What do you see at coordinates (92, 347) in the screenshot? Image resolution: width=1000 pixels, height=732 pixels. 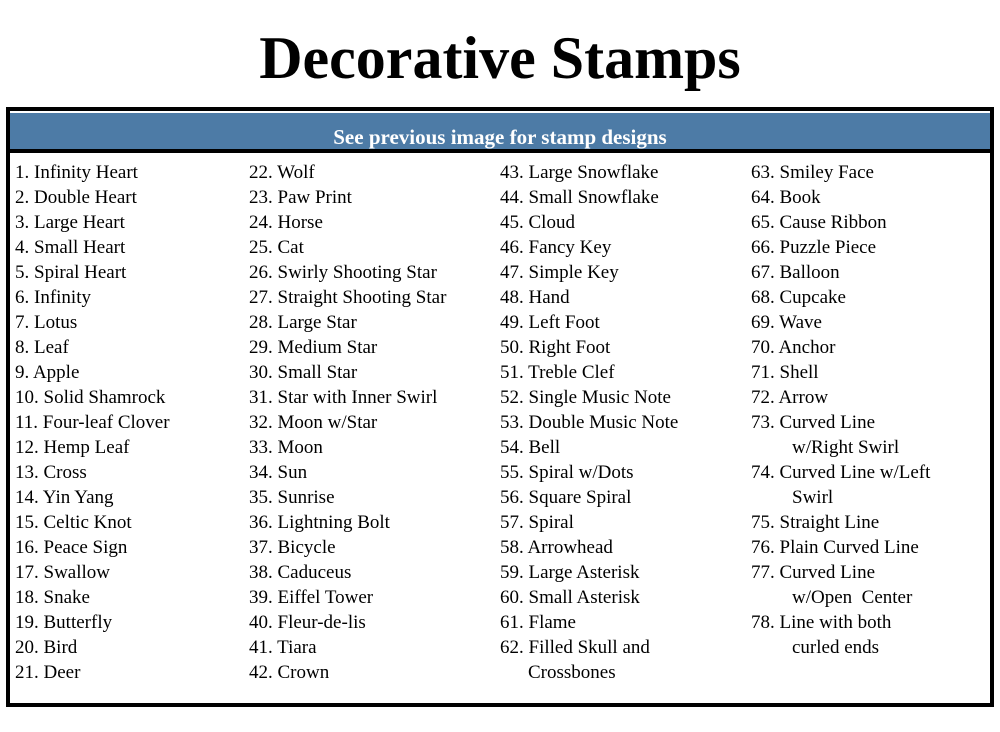 I see `list-item: 8. Leaf` at bounding box center [92, 347].